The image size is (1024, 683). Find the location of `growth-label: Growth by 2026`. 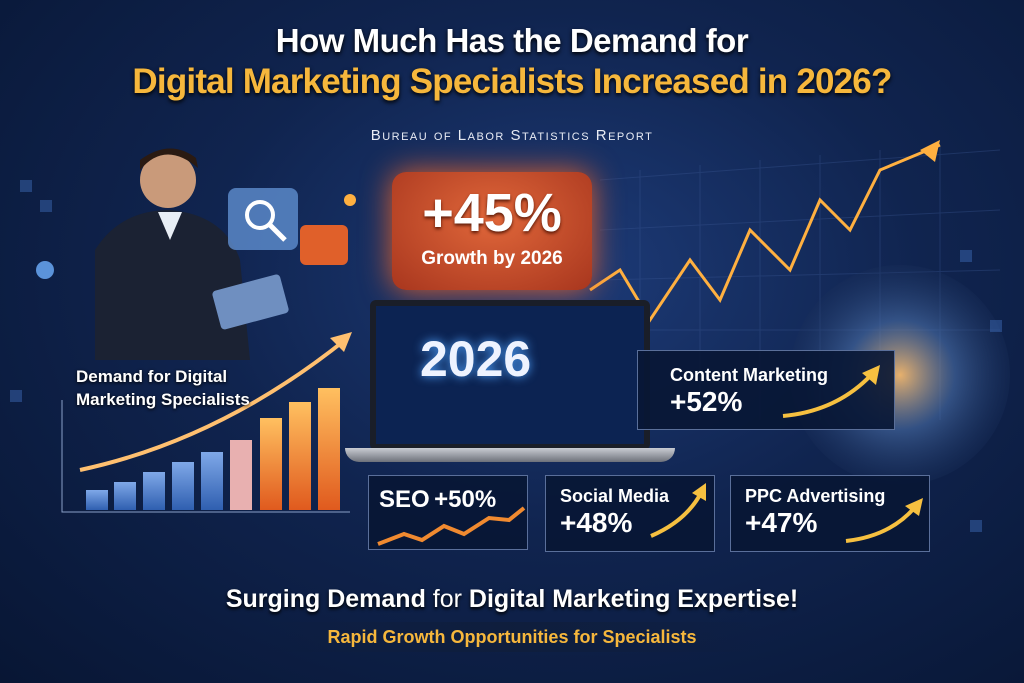

growth-label: Growth by 2026 is located at coordinates (492, 258).